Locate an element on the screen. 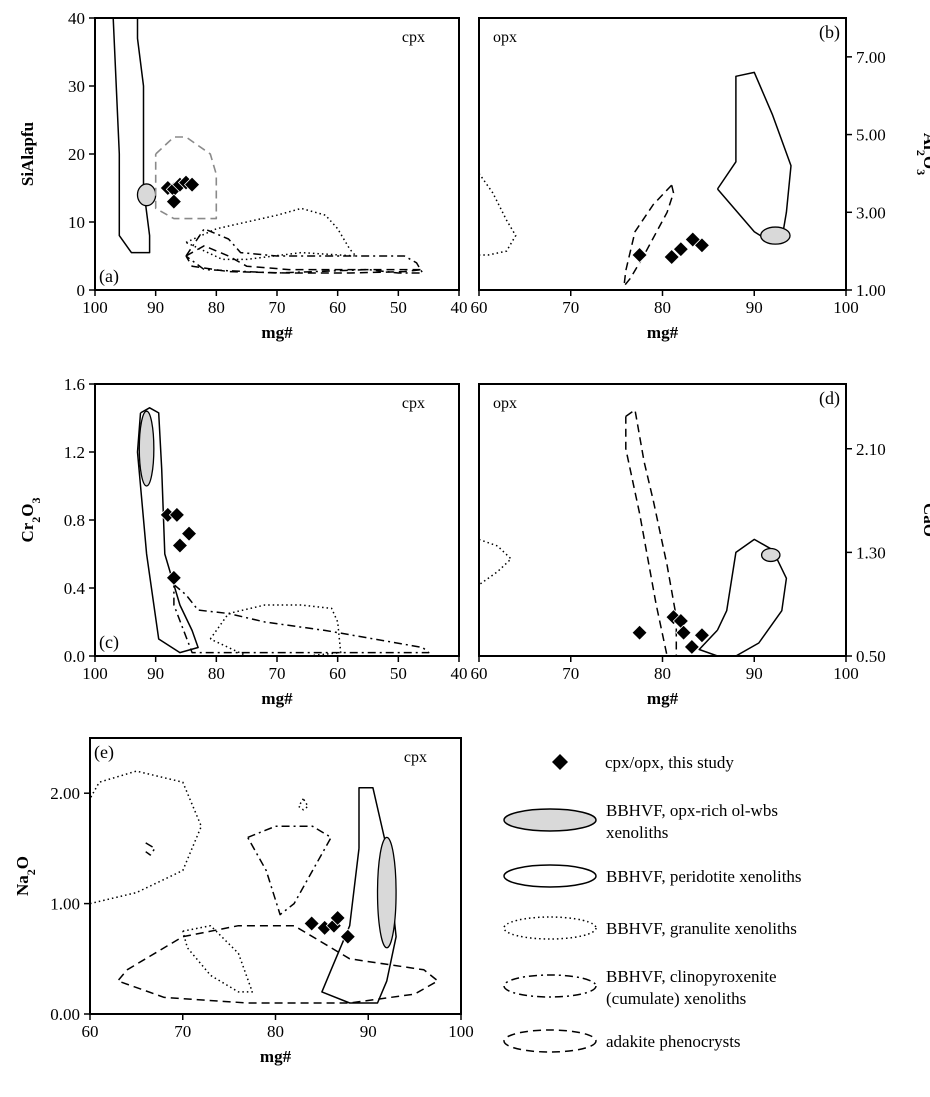 The height and width of the screenshot is (1097, 930). legend-label-peridotite-0: BBHVF, peridotite xenoliths is located at coordinates (704, 876).